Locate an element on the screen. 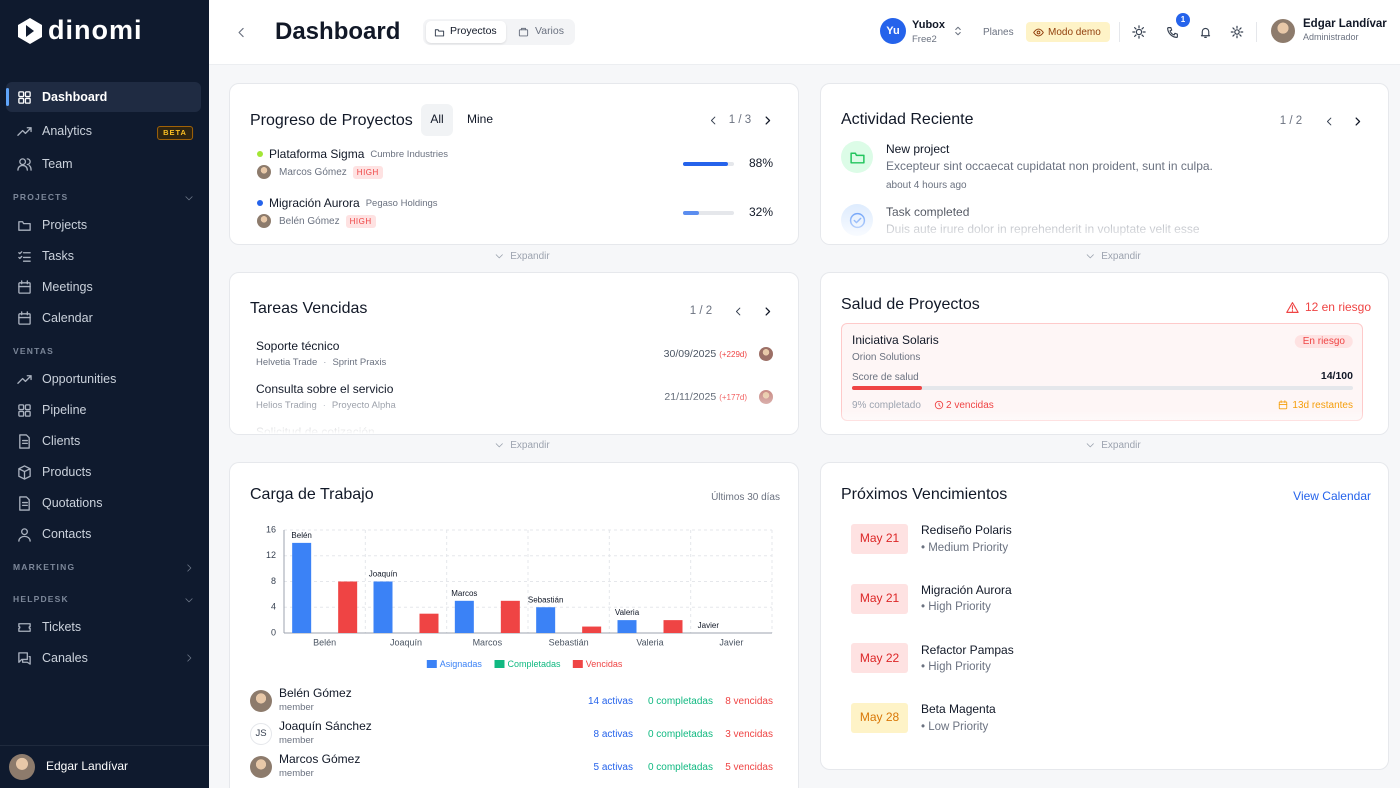  demo-icon-shape is located at coordinates (1038, 32).